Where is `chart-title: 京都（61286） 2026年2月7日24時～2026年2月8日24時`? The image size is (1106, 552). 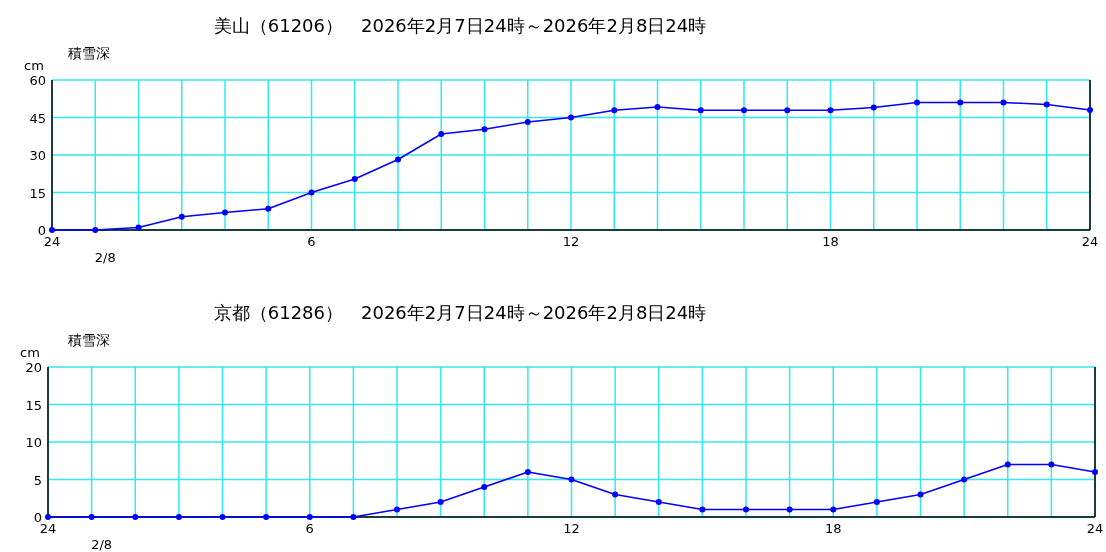
chart-title: 京都（61286） 2026年2月7日24時～2026年2月8日24時 is located at coordinates (460, 312).